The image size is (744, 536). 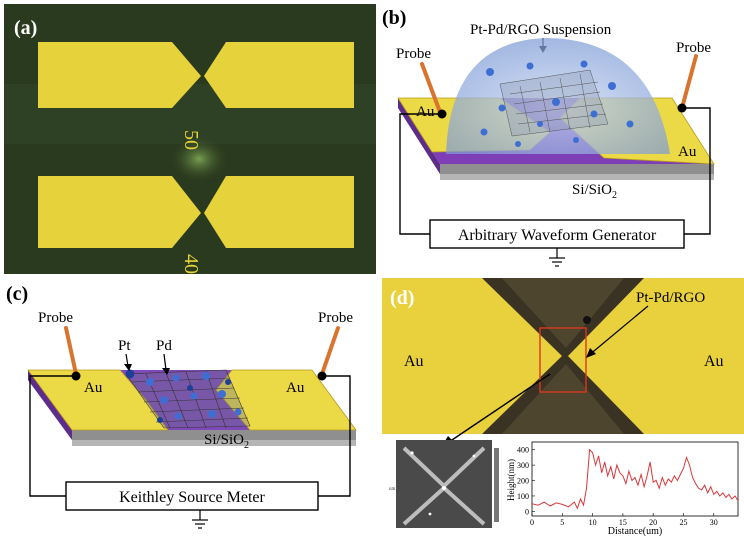 What do you see at coordinates (563, 360) in the screenshot?
I see `selection-box` at bounding box center [563, 360].